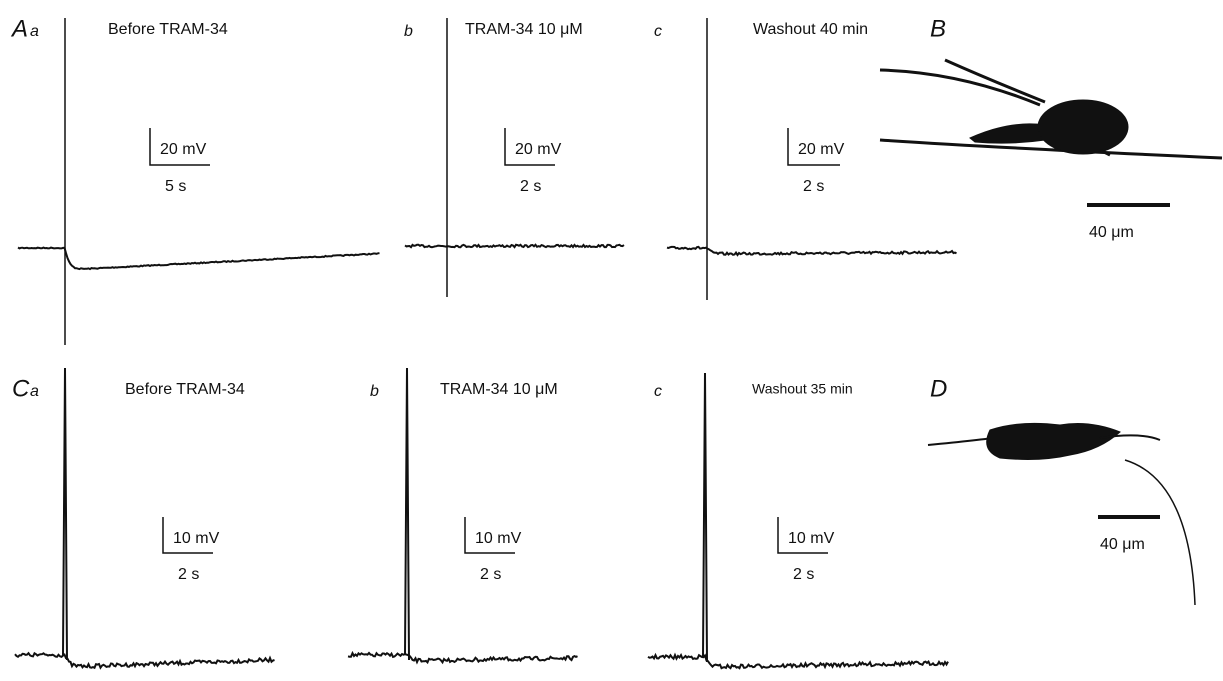 This screenshot has height=681, width=1223. What do you see at coordinates (1051, 109) in the screenshot?
I see `neuron-b` at bounding box center [1051, 109].